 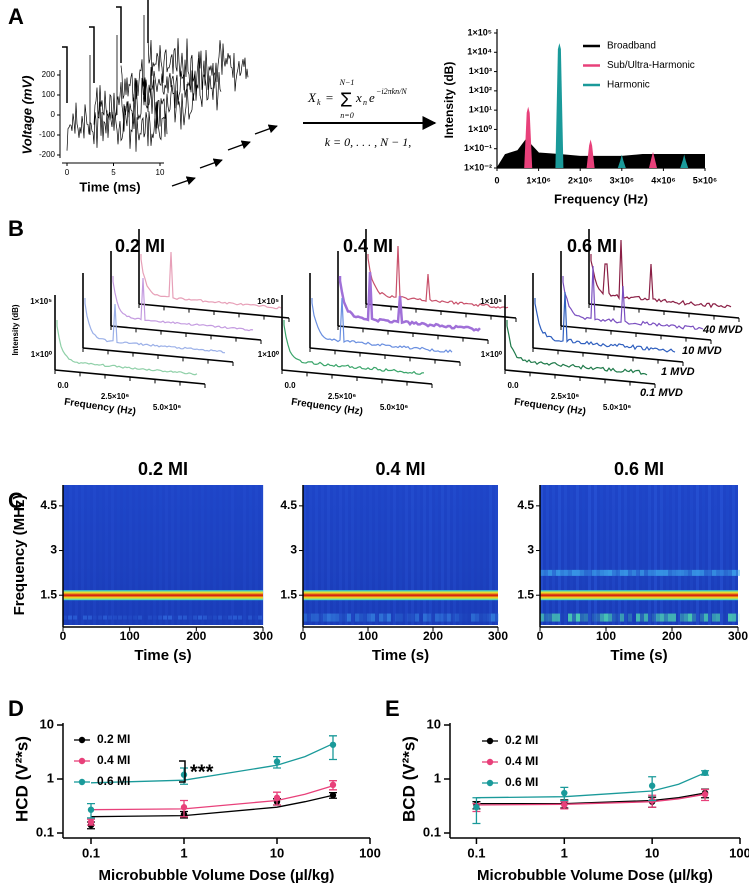 I want to click on error-bar, so click(x=476, y=811).